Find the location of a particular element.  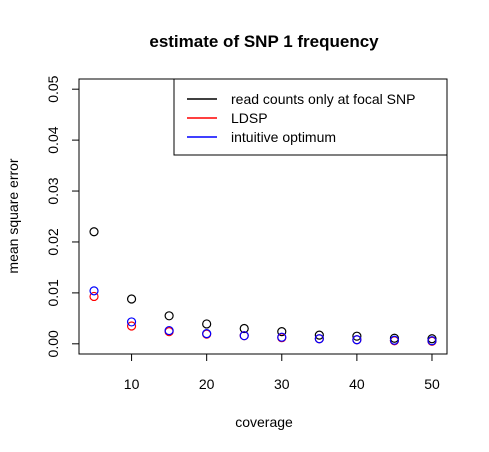

legend-label: read counts only at focal SNP is located at coordinates (323, 99).